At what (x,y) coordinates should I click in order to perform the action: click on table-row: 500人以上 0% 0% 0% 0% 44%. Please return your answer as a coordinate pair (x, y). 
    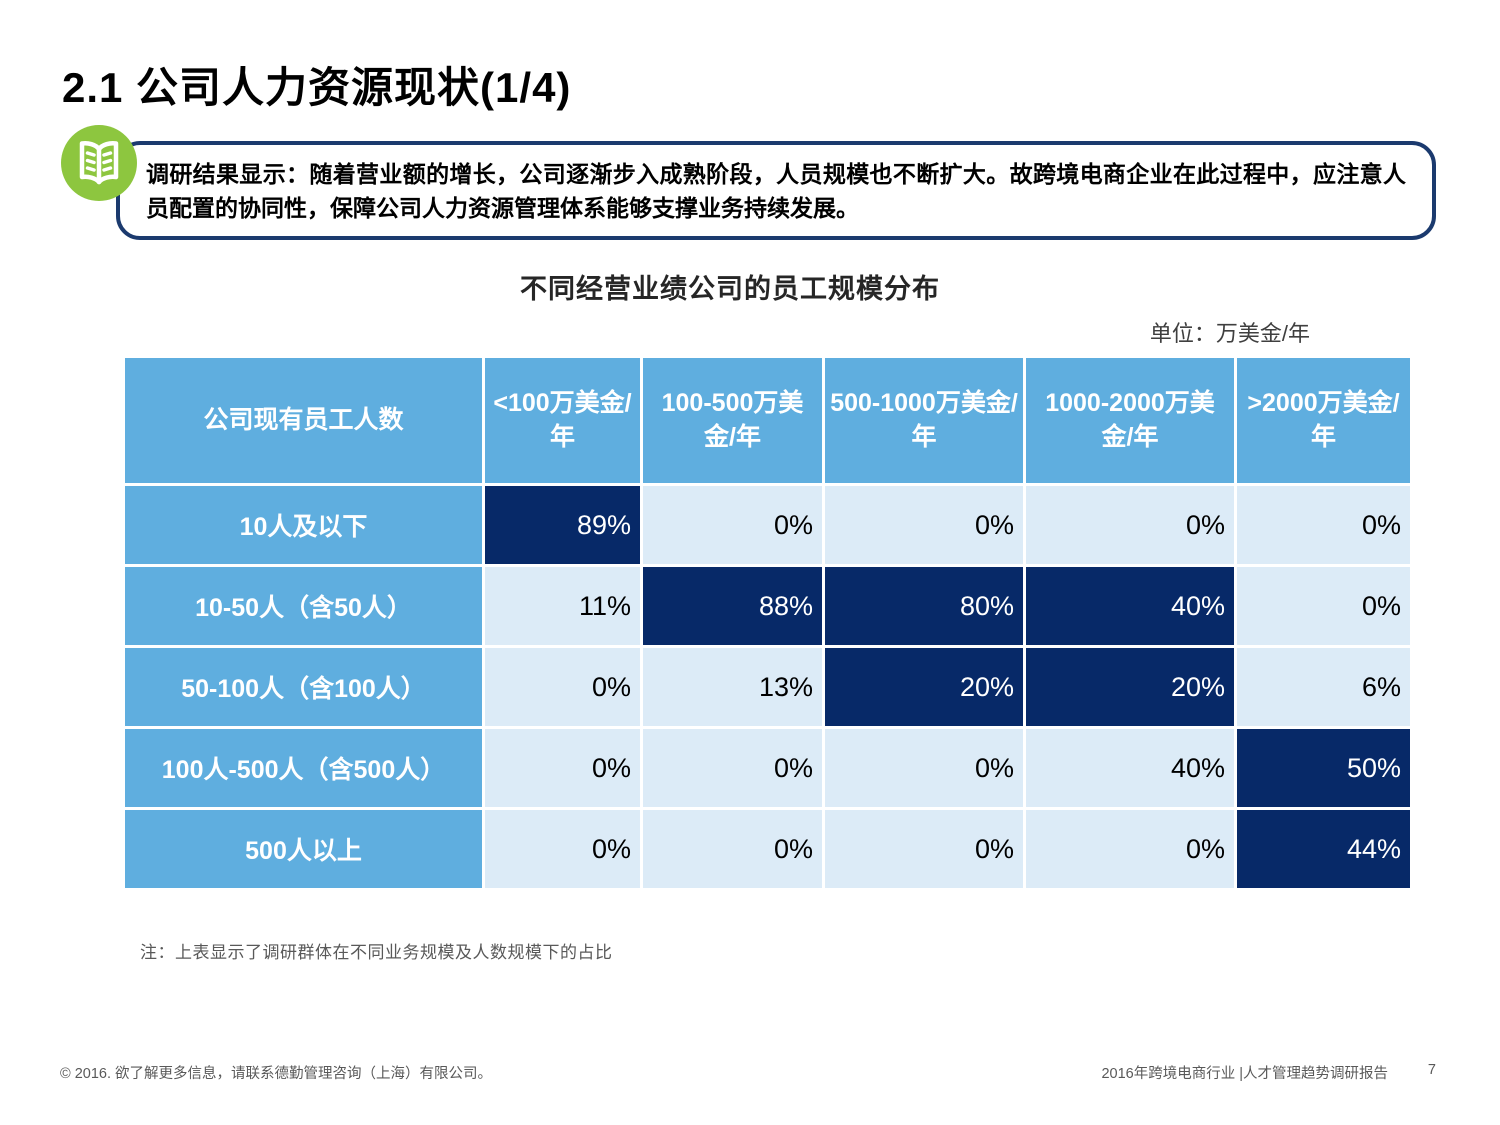
    Looking at the image, I should click on (767, 849).